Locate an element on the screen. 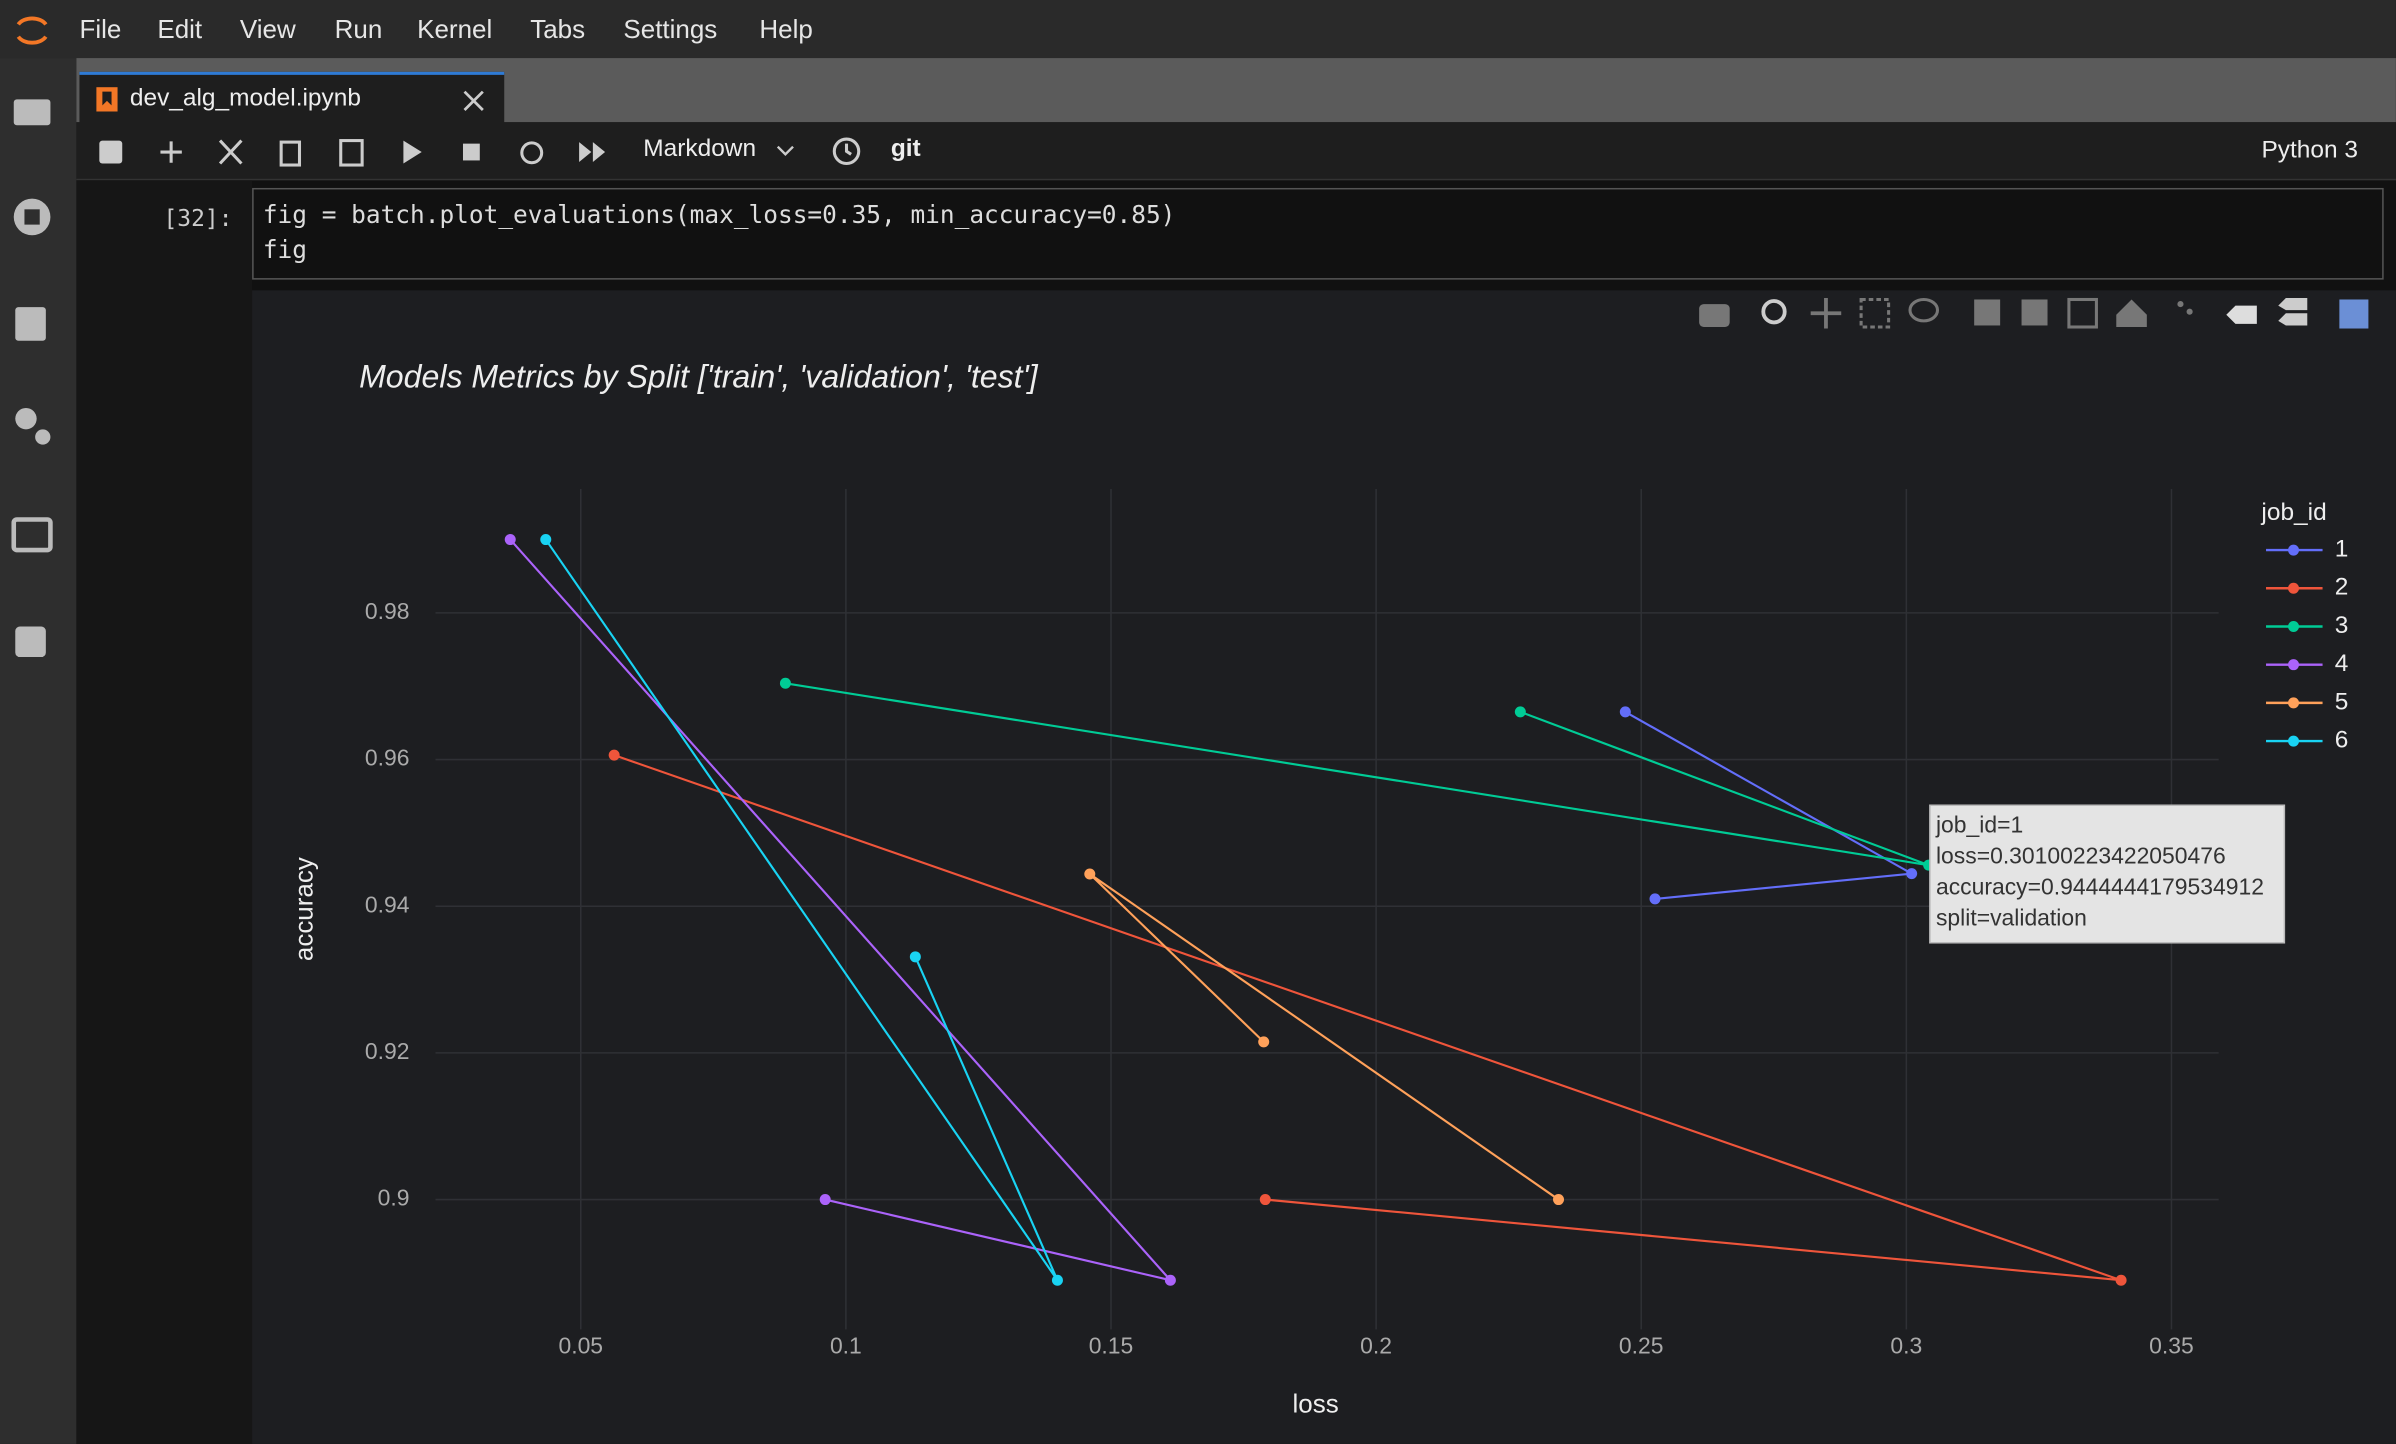 The height and width of the screenshot is (1444, 2396). notebook-tab: dev_alg_model.ipynb is located at coordinates (292, 98).